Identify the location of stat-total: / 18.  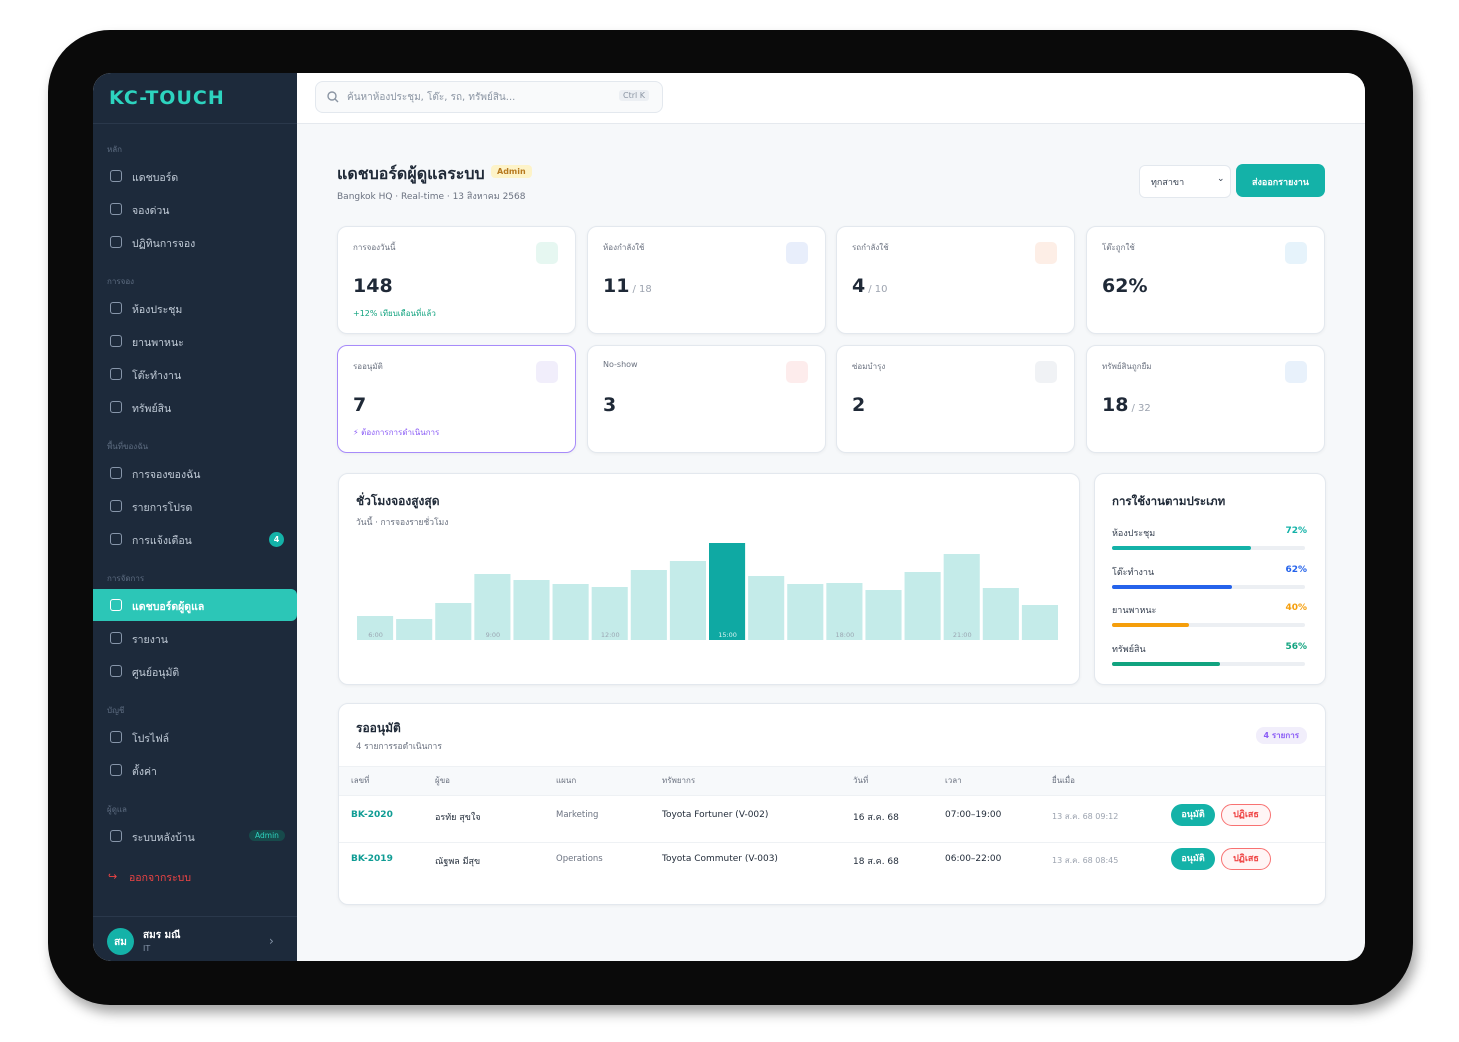
(642, 289).